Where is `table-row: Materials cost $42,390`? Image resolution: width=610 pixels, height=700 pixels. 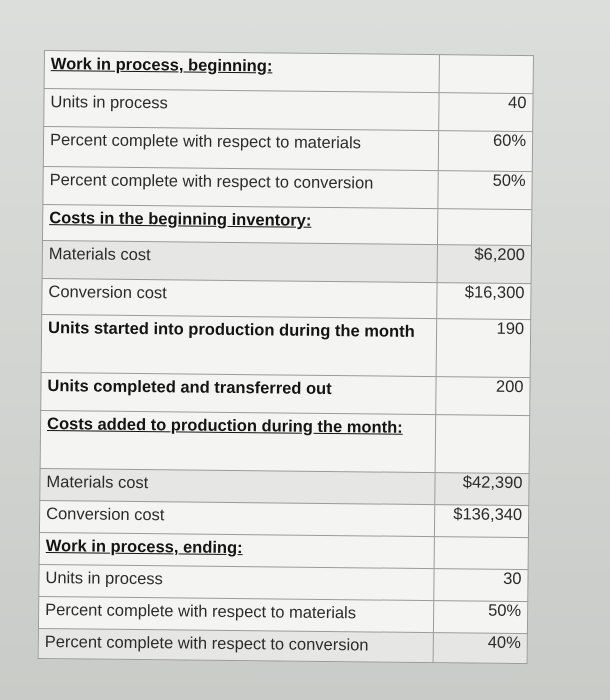 table-row: Materials cost $42,390 is located at coordinates (284, 487).